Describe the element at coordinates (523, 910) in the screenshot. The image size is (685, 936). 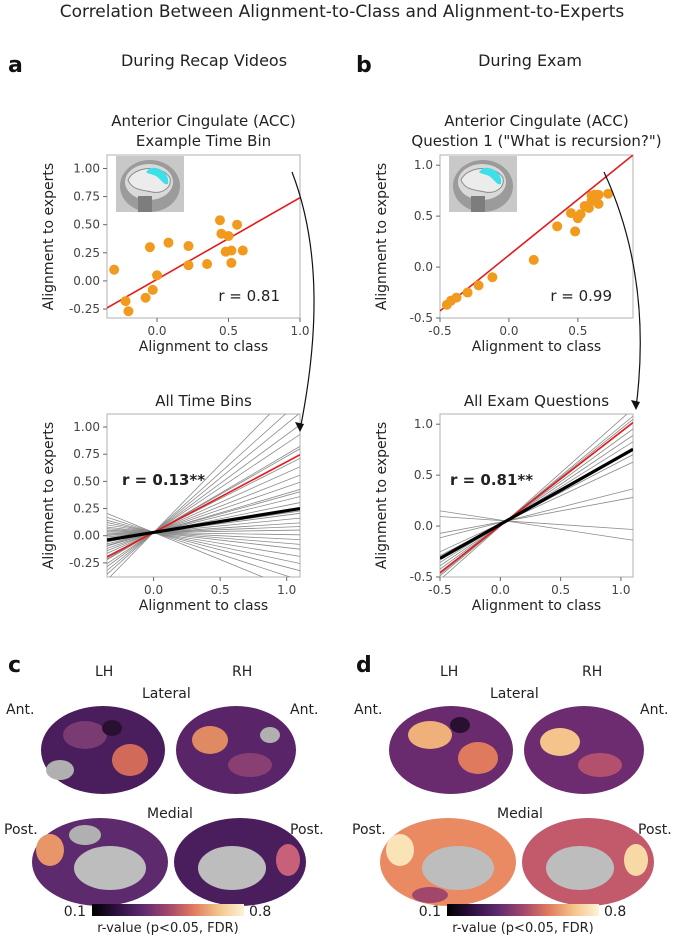
I see `colorbar-bar-d` at that location.